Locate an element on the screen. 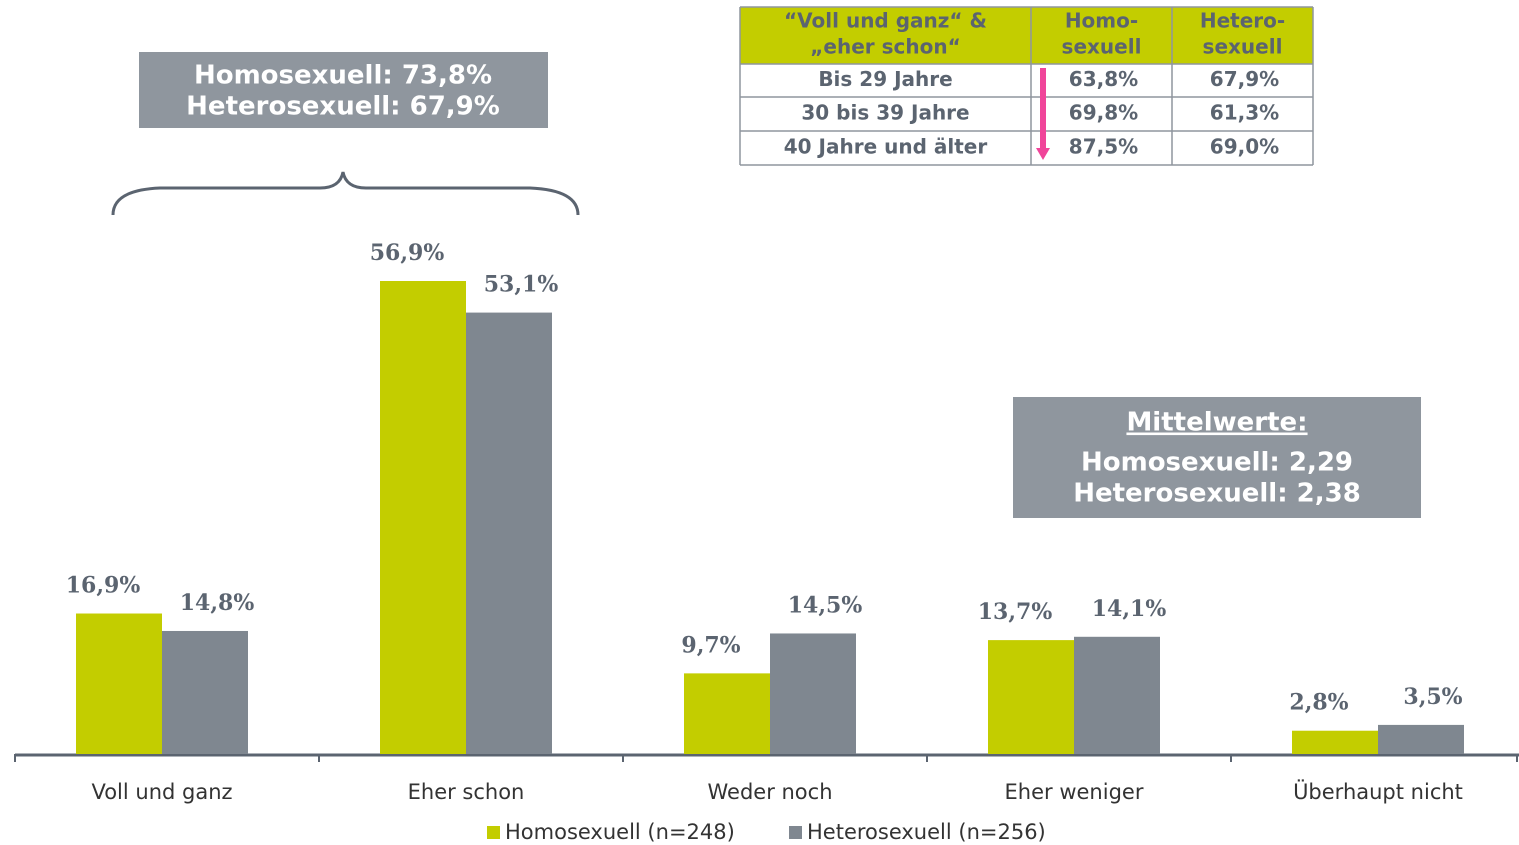 Image resolution: width=1519 pixels, height=845 pixels. table-cell: 69,0% is located at coordinates (1244, 147).